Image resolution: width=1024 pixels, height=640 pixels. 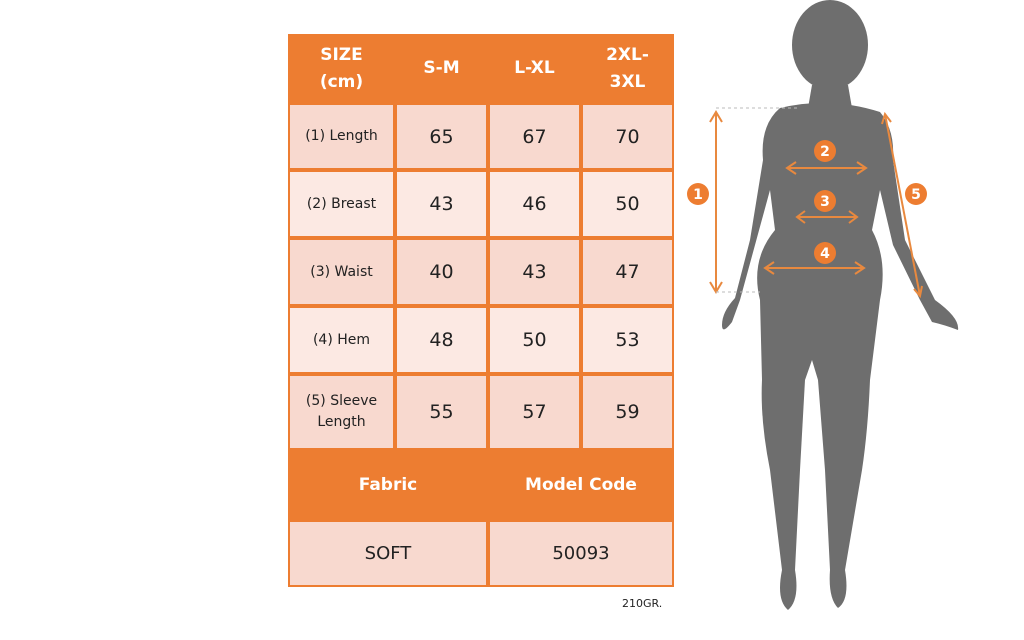 I want to click on size-value: 67, so click(x=534, y=136).